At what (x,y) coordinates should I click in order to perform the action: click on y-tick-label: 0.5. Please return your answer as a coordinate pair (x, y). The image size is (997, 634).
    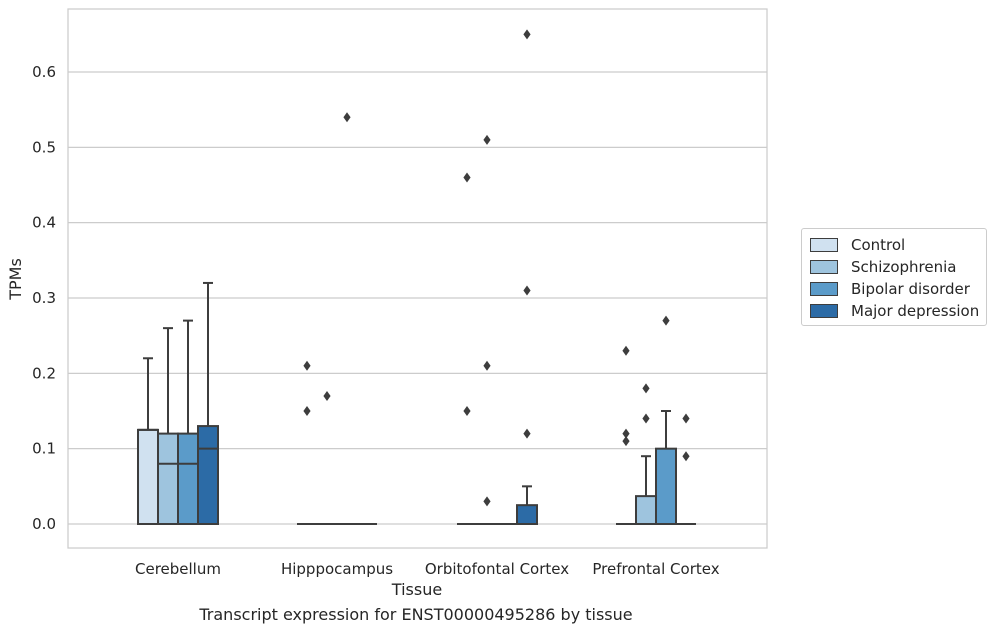
    Looking at the image, I should click on (44, 147).